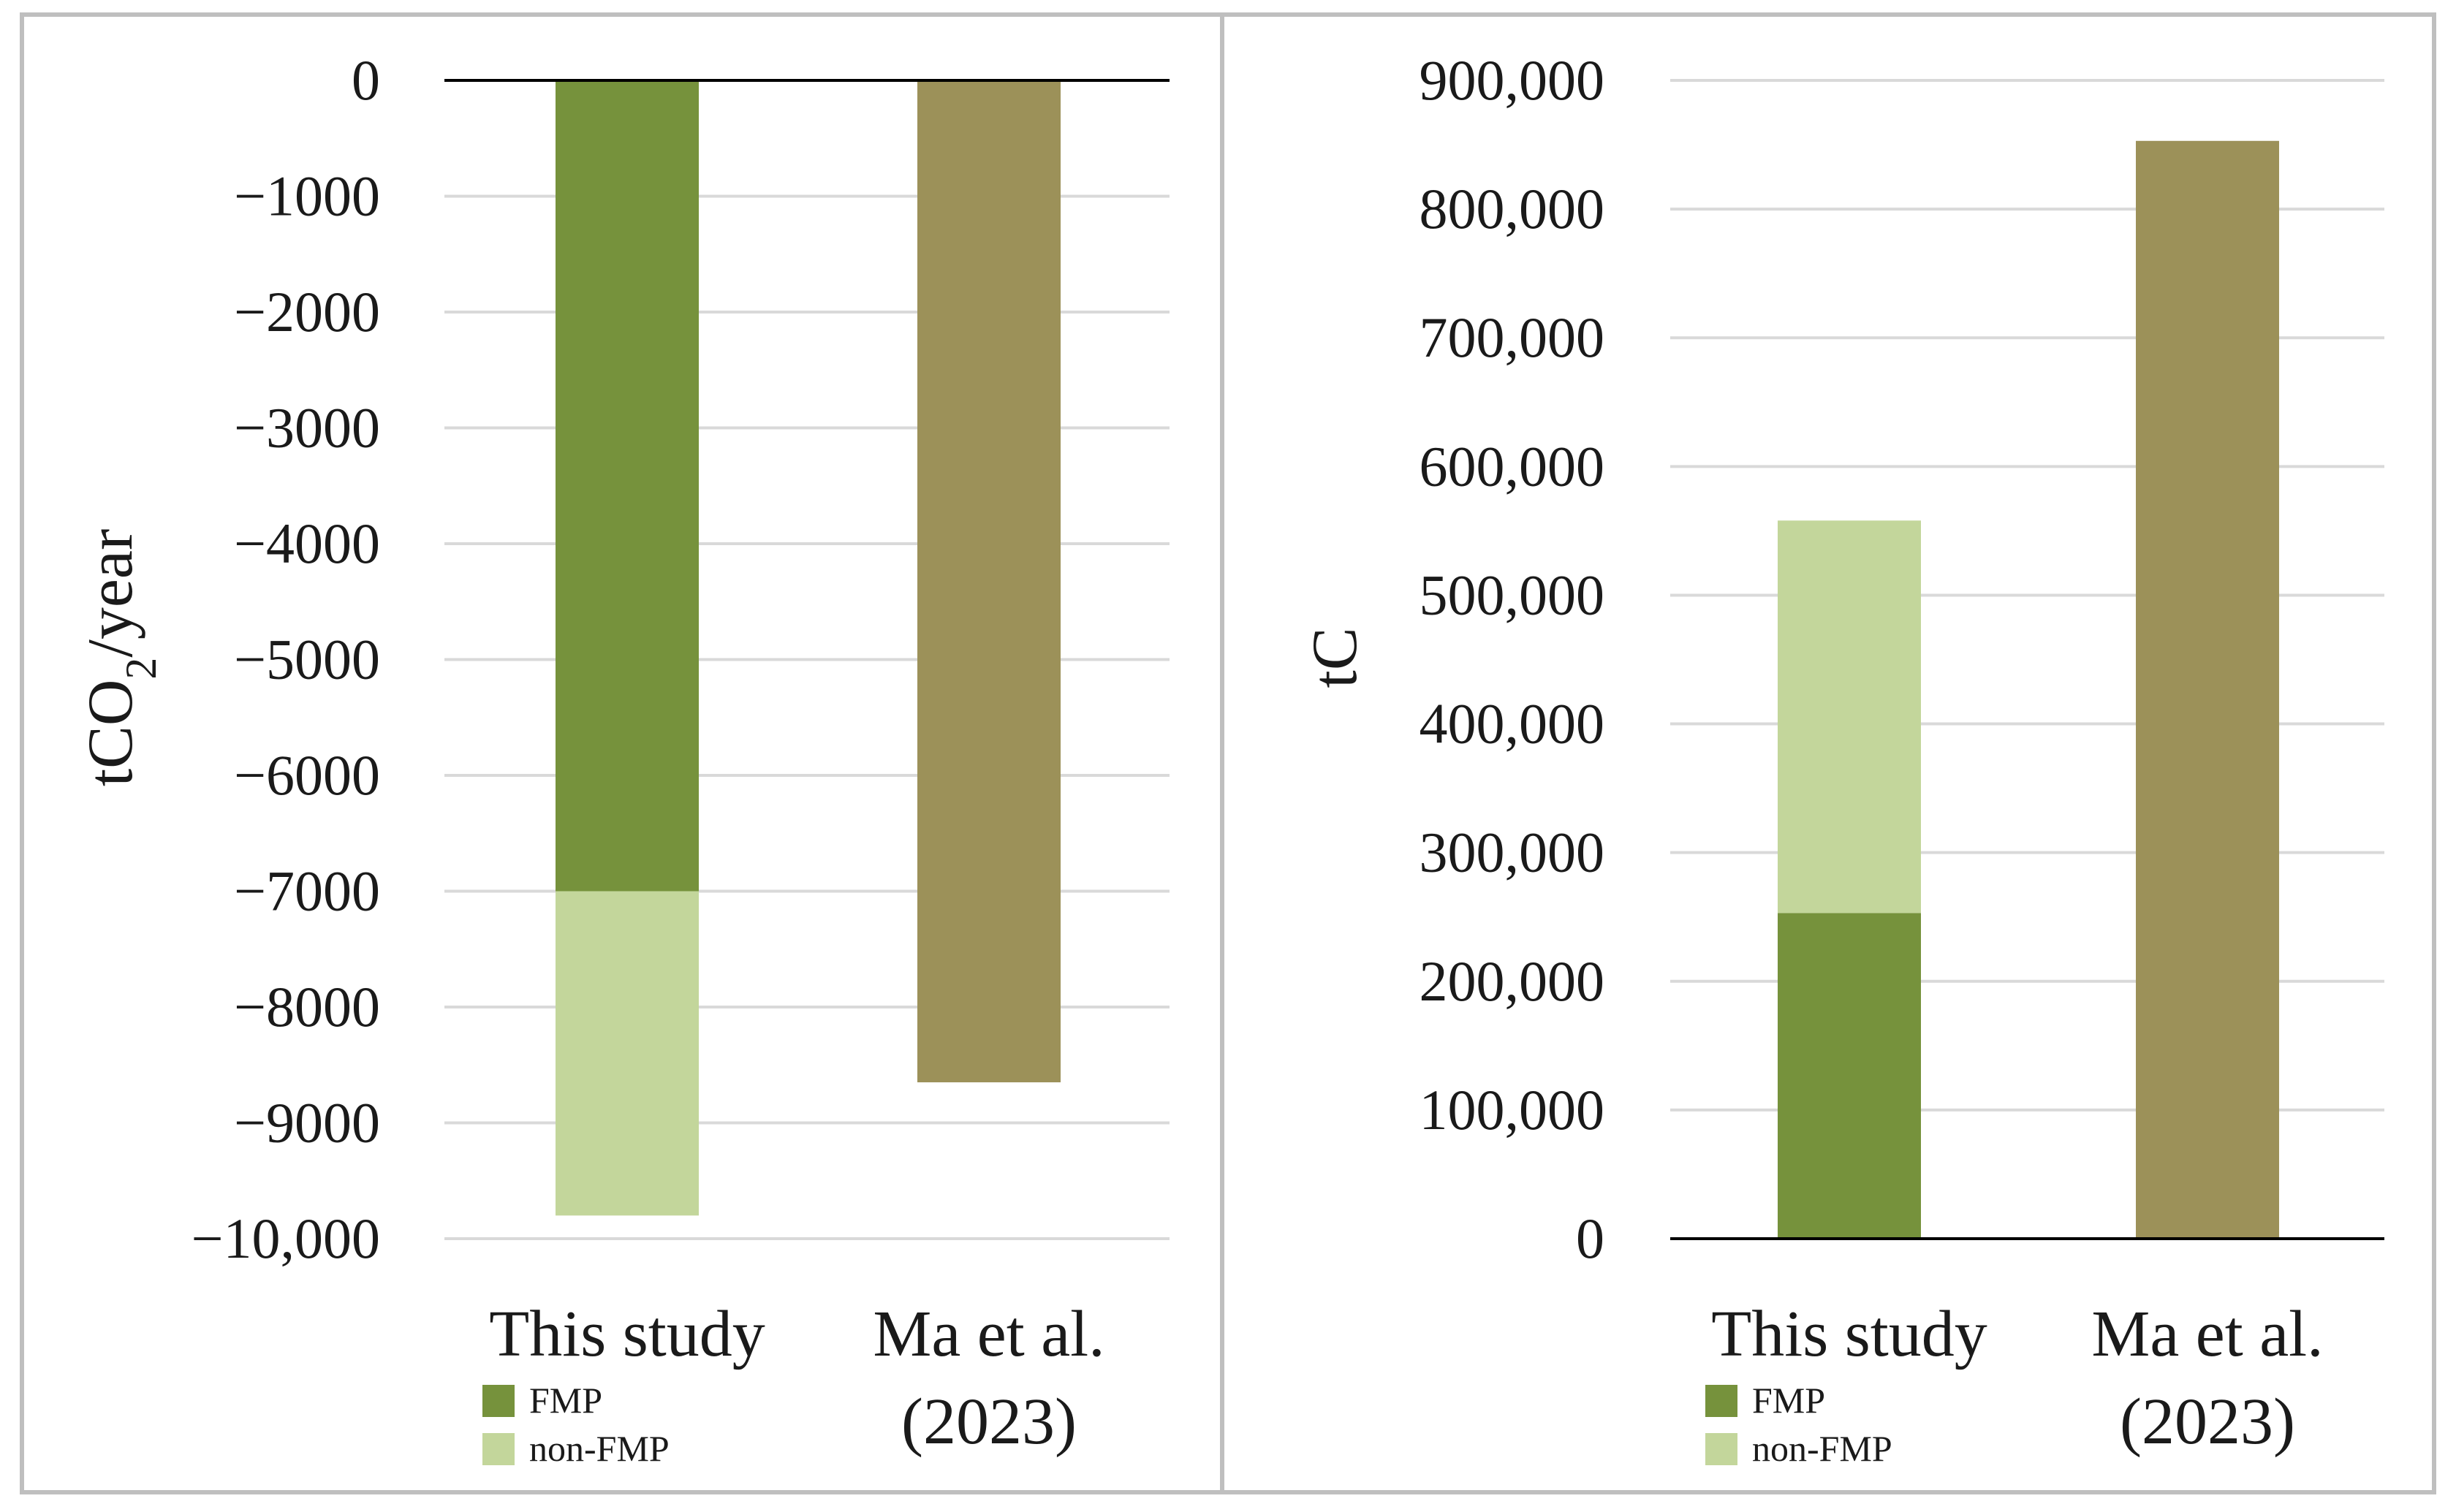  Describe the element at coordinates (307, 543) in the screenshot. I see `left-y-tick-label: −4000` at that location.